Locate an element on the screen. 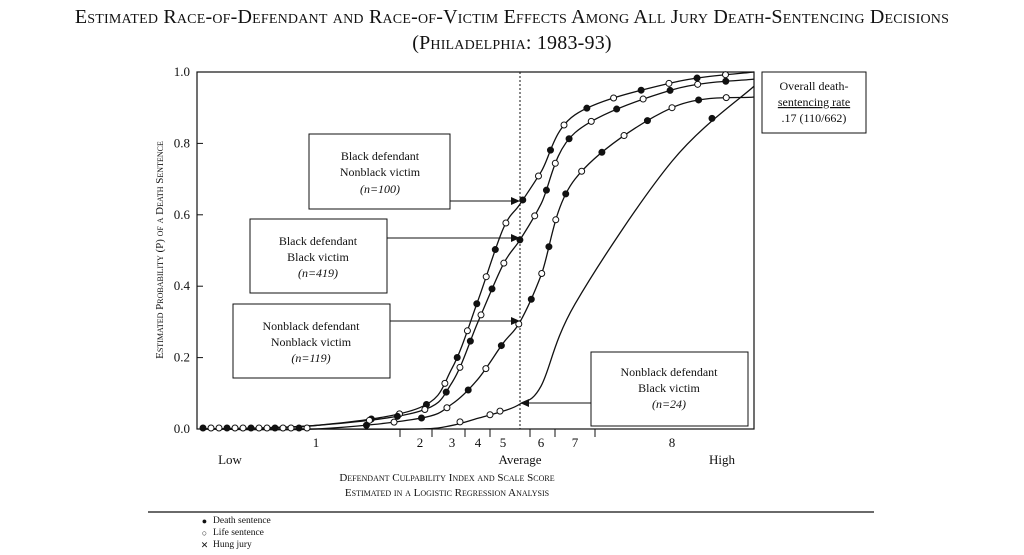 Image resolution: width=1024 pixels, height=555 pixels. overall-rate-box is located at coordinates (814, 102).